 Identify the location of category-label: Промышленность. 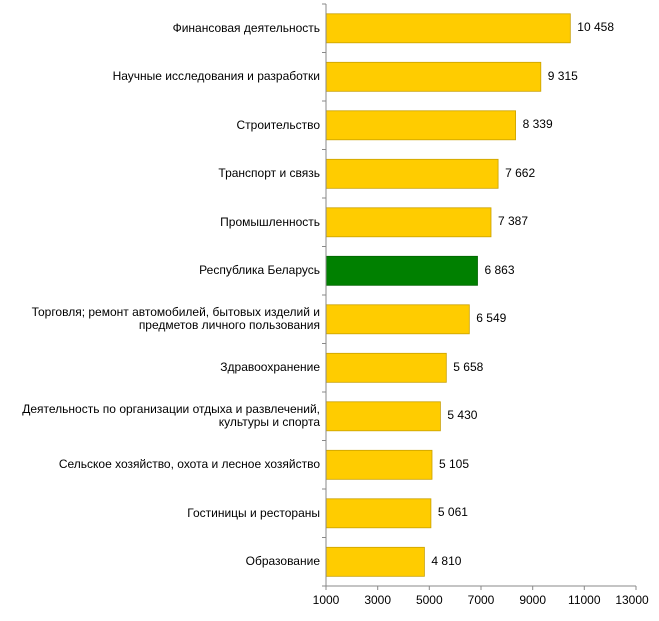
(270, 221).